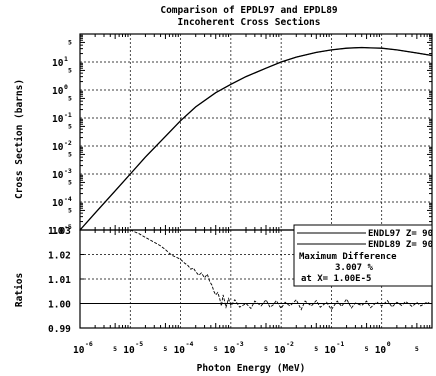 The image size is (436, 376). What do you see at coordinates (290, 344) in the screenshot?
I see `x-tick-exponent: -2` at bounding box center [290, 344].